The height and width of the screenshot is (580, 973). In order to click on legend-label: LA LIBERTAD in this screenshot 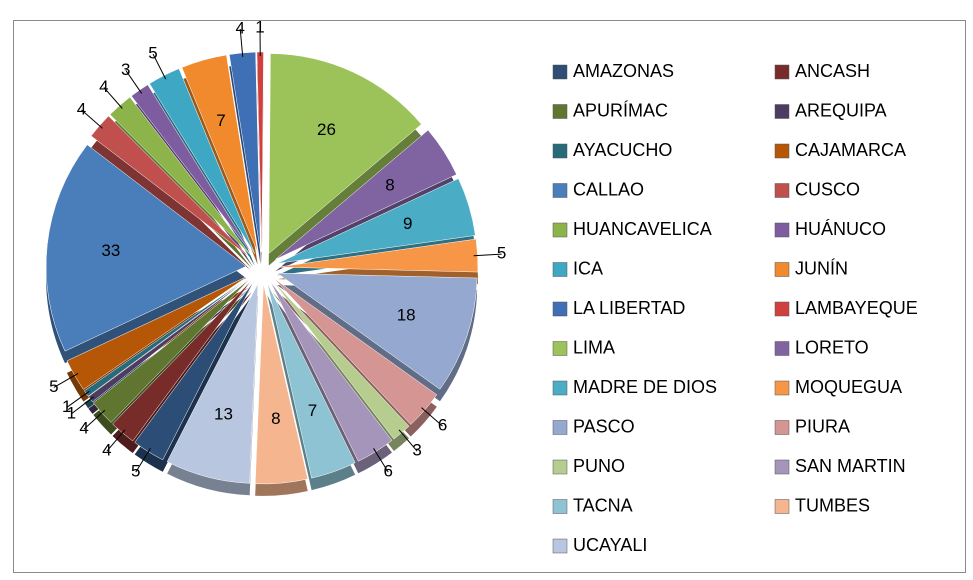, I will do `click(629, 308)`.